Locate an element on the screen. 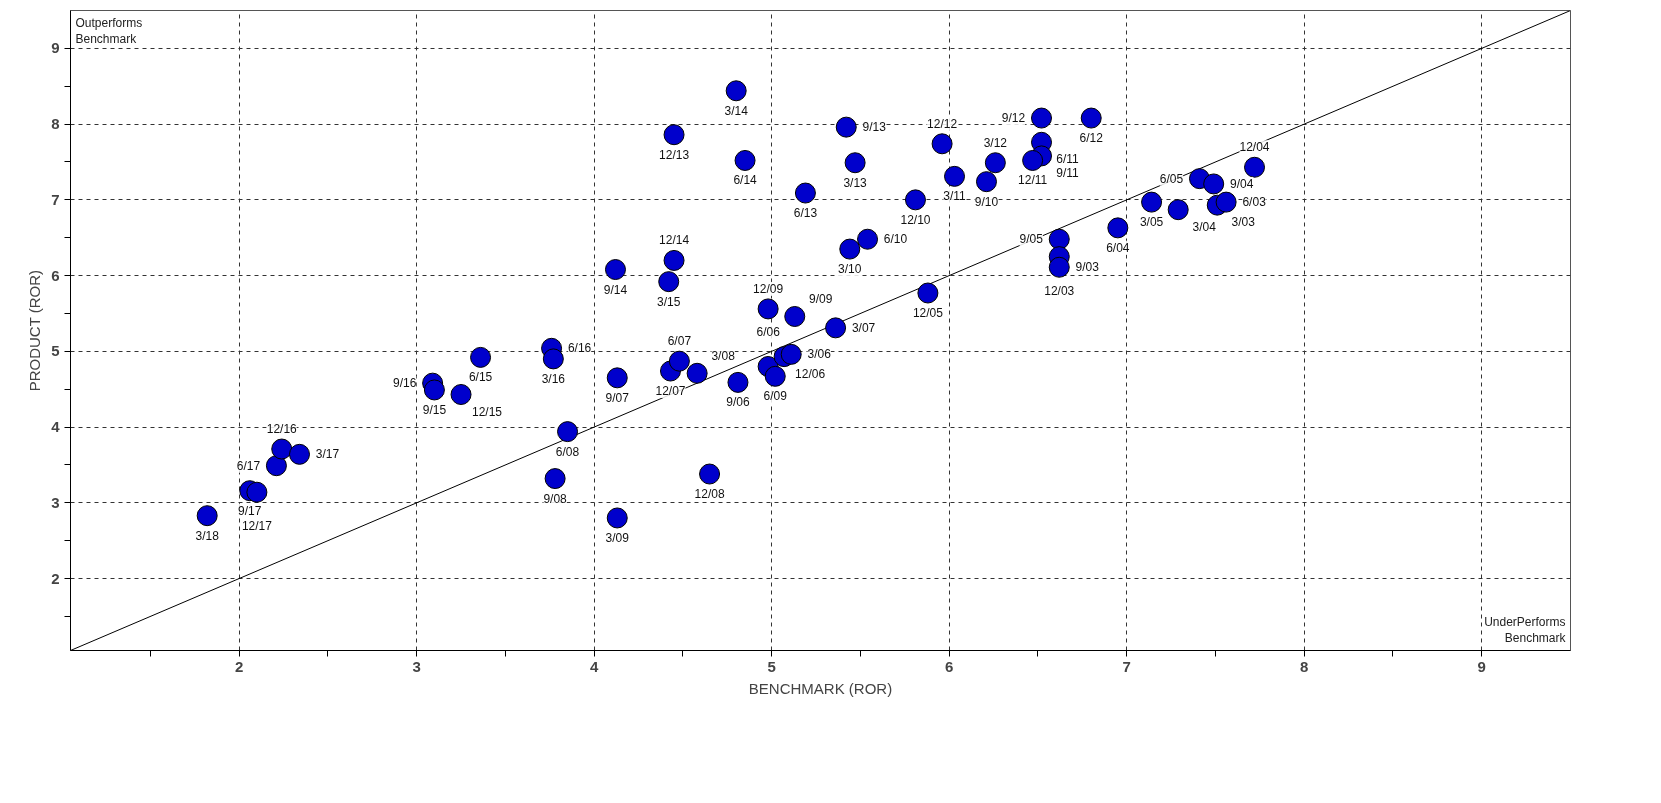  annotation: 12/04 is located at coordinates (1254, 147).